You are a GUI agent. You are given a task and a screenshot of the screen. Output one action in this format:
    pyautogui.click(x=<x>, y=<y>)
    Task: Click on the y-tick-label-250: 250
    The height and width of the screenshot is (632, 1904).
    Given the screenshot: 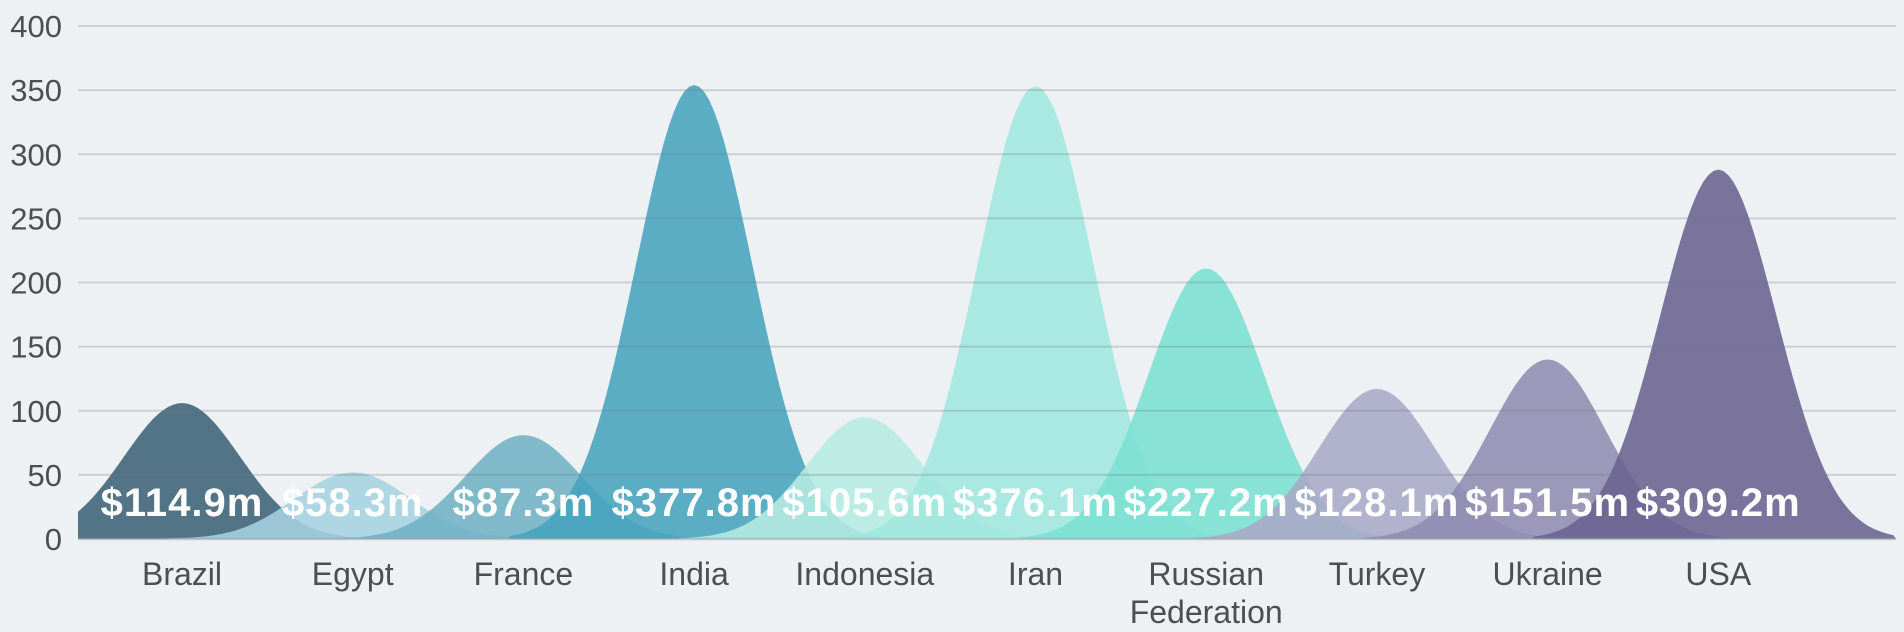 What is the action you would take?
    pyautogui.click(x=36, y=218)
    